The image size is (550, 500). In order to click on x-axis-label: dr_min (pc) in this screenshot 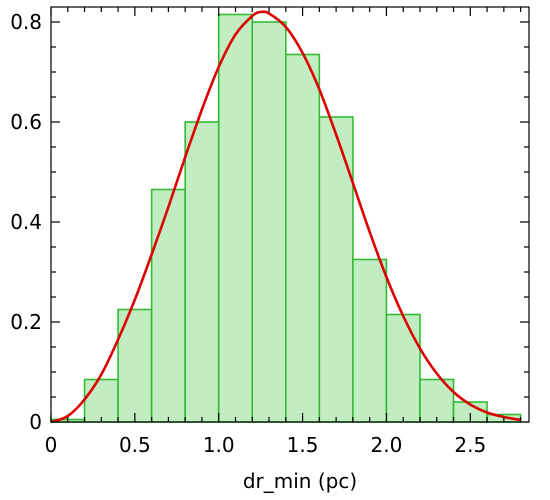, I will do `click(300, 481)`.